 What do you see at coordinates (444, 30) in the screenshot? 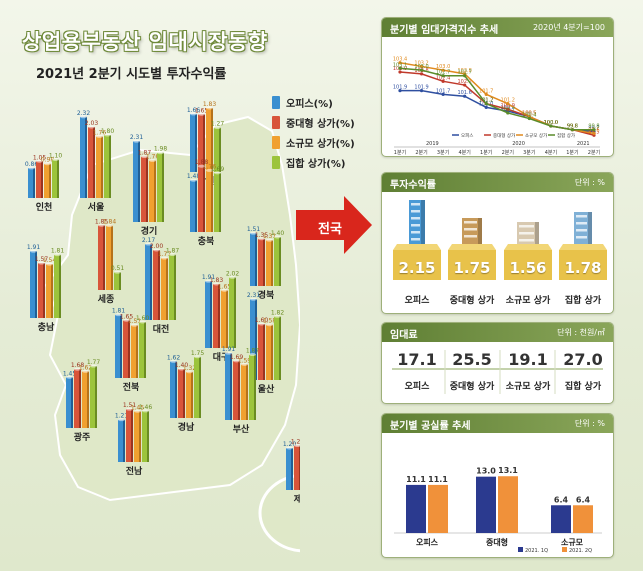
I see `panel-title: 분기별 임대가격지수 추세` at bounding box center [444, 30].